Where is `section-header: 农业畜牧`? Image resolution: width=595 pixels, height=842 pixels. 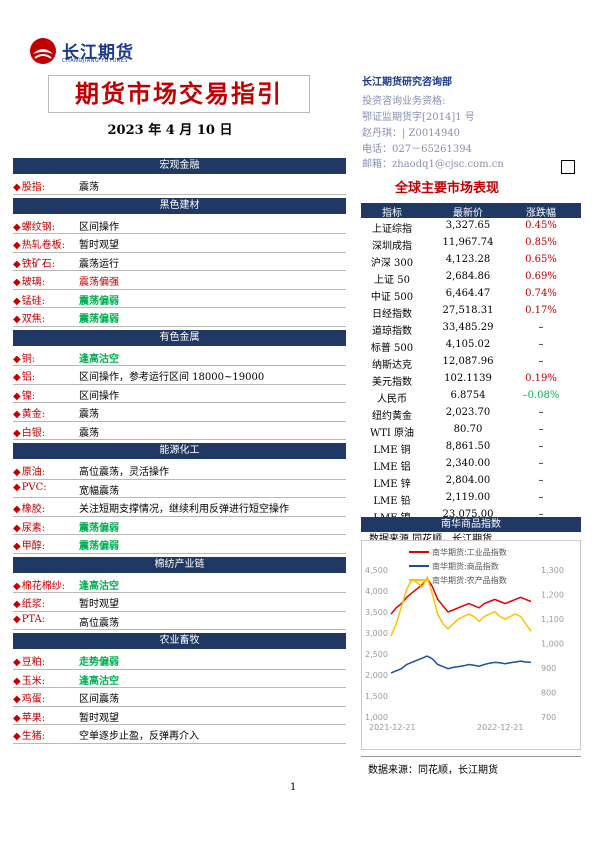
section-header: 农业畜牧 is located at coordinates (179, 641).